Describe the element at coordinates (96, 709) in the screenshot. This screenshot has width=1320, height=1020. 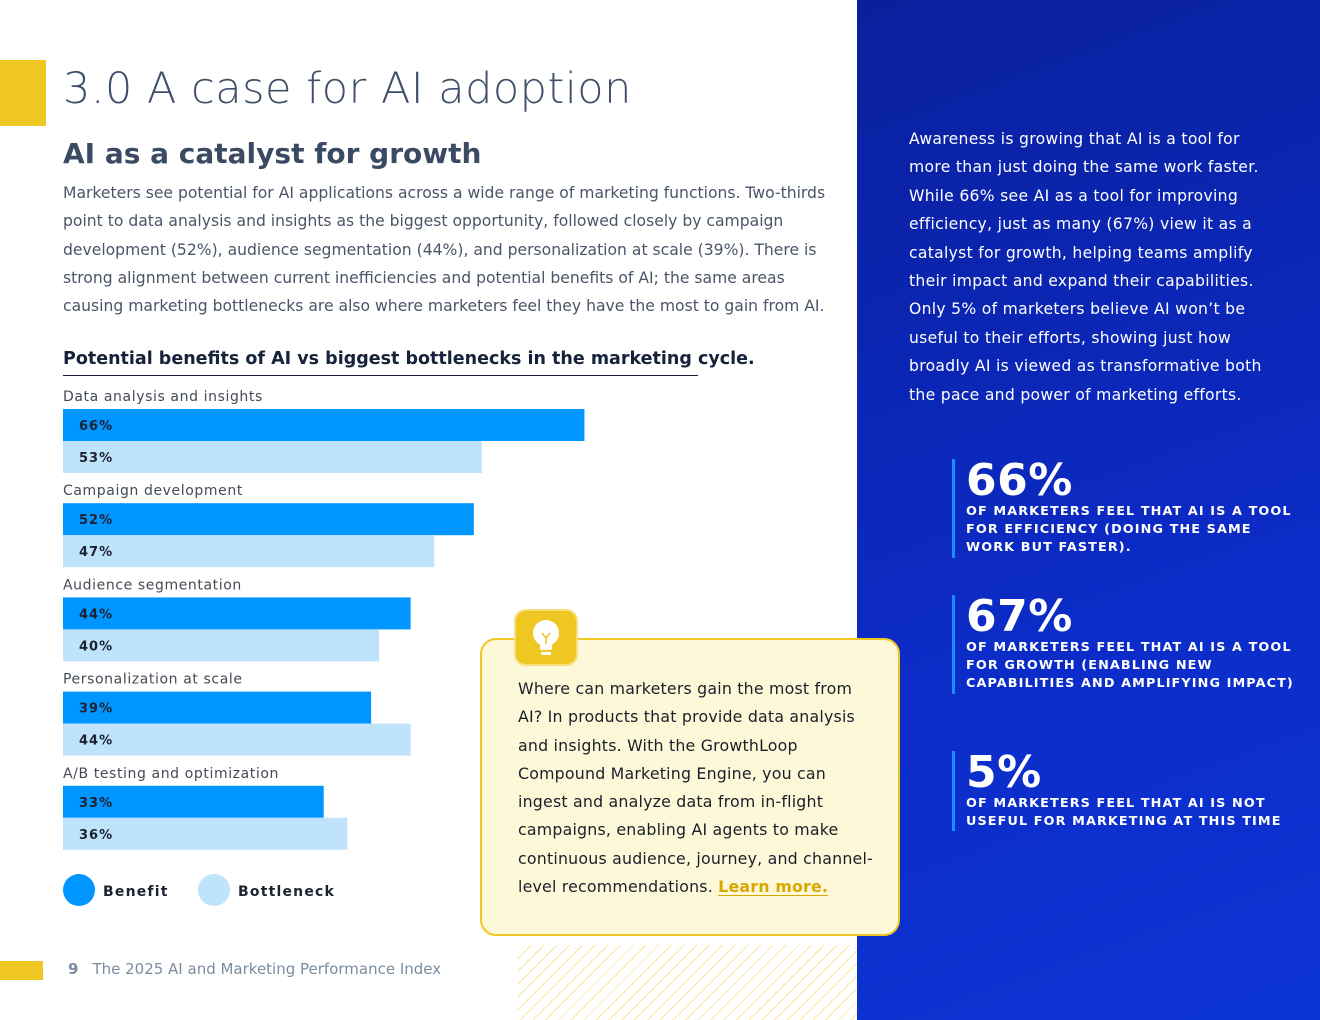
I see `bar-value-label: 39%` at that location.